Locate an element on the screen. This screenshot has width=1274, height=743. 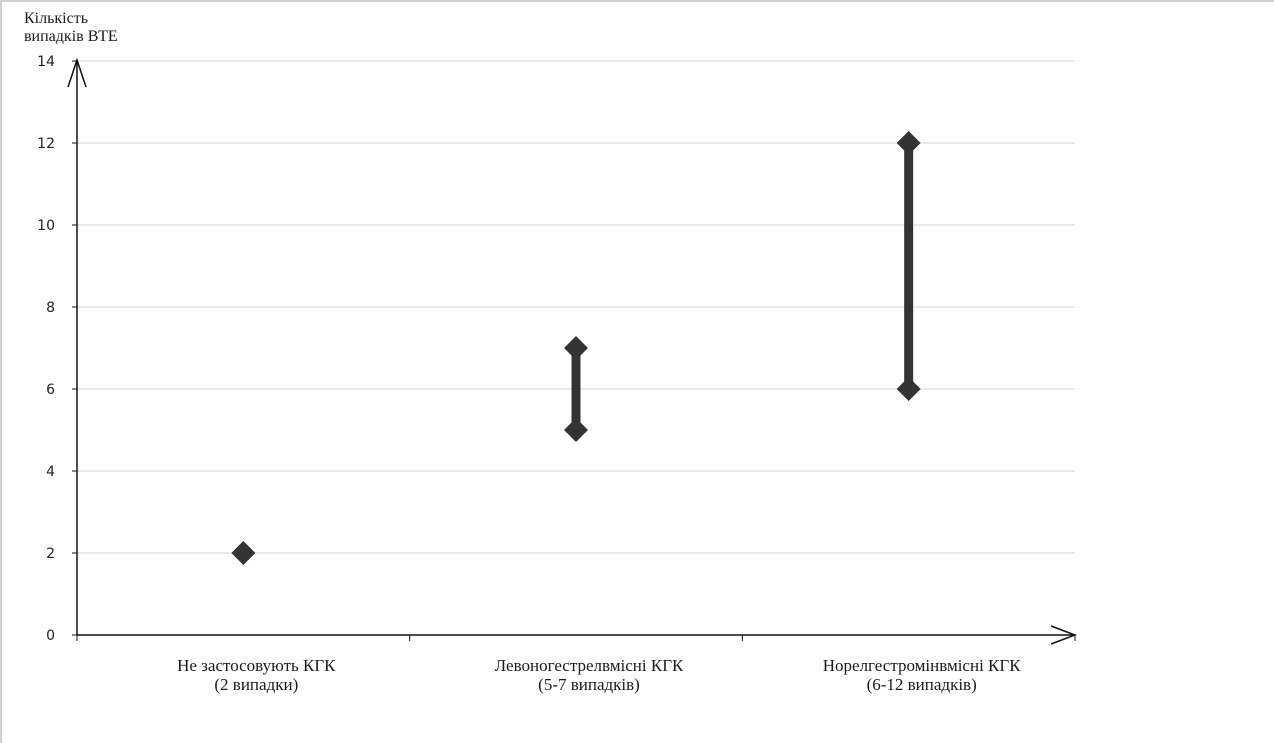
x-category-label-line-1: Левоногестрелвмісні КГК is located at coordinates (589, 665).